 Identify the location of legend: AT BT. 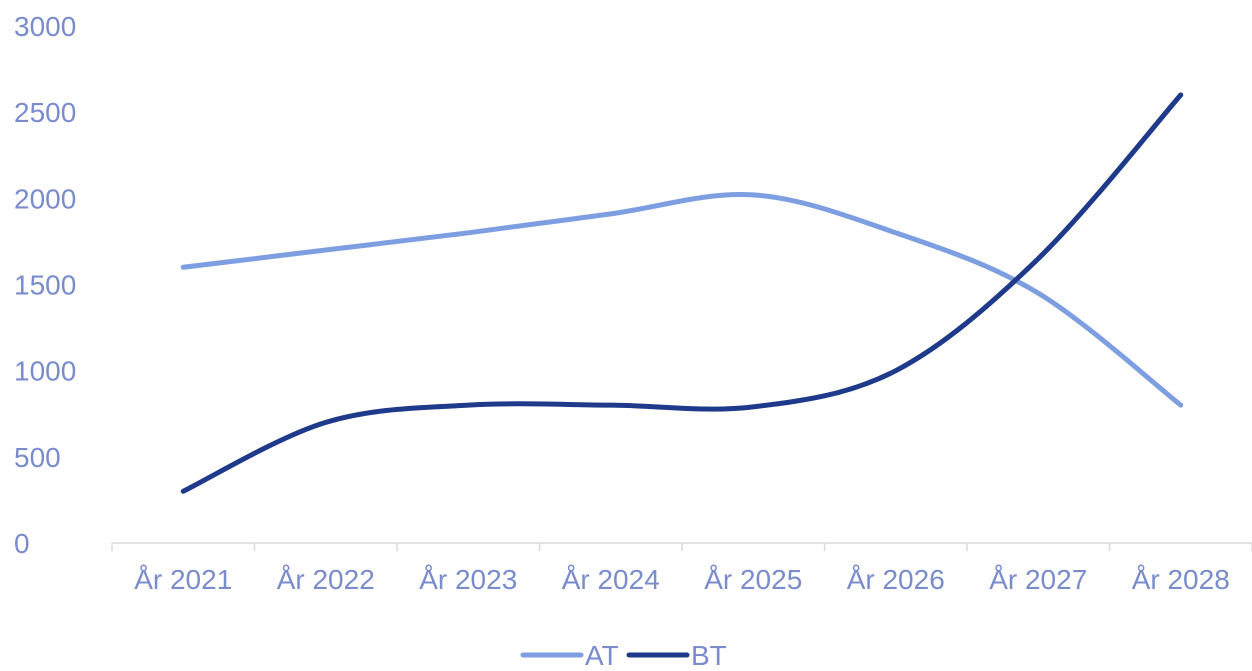
(623, 655).